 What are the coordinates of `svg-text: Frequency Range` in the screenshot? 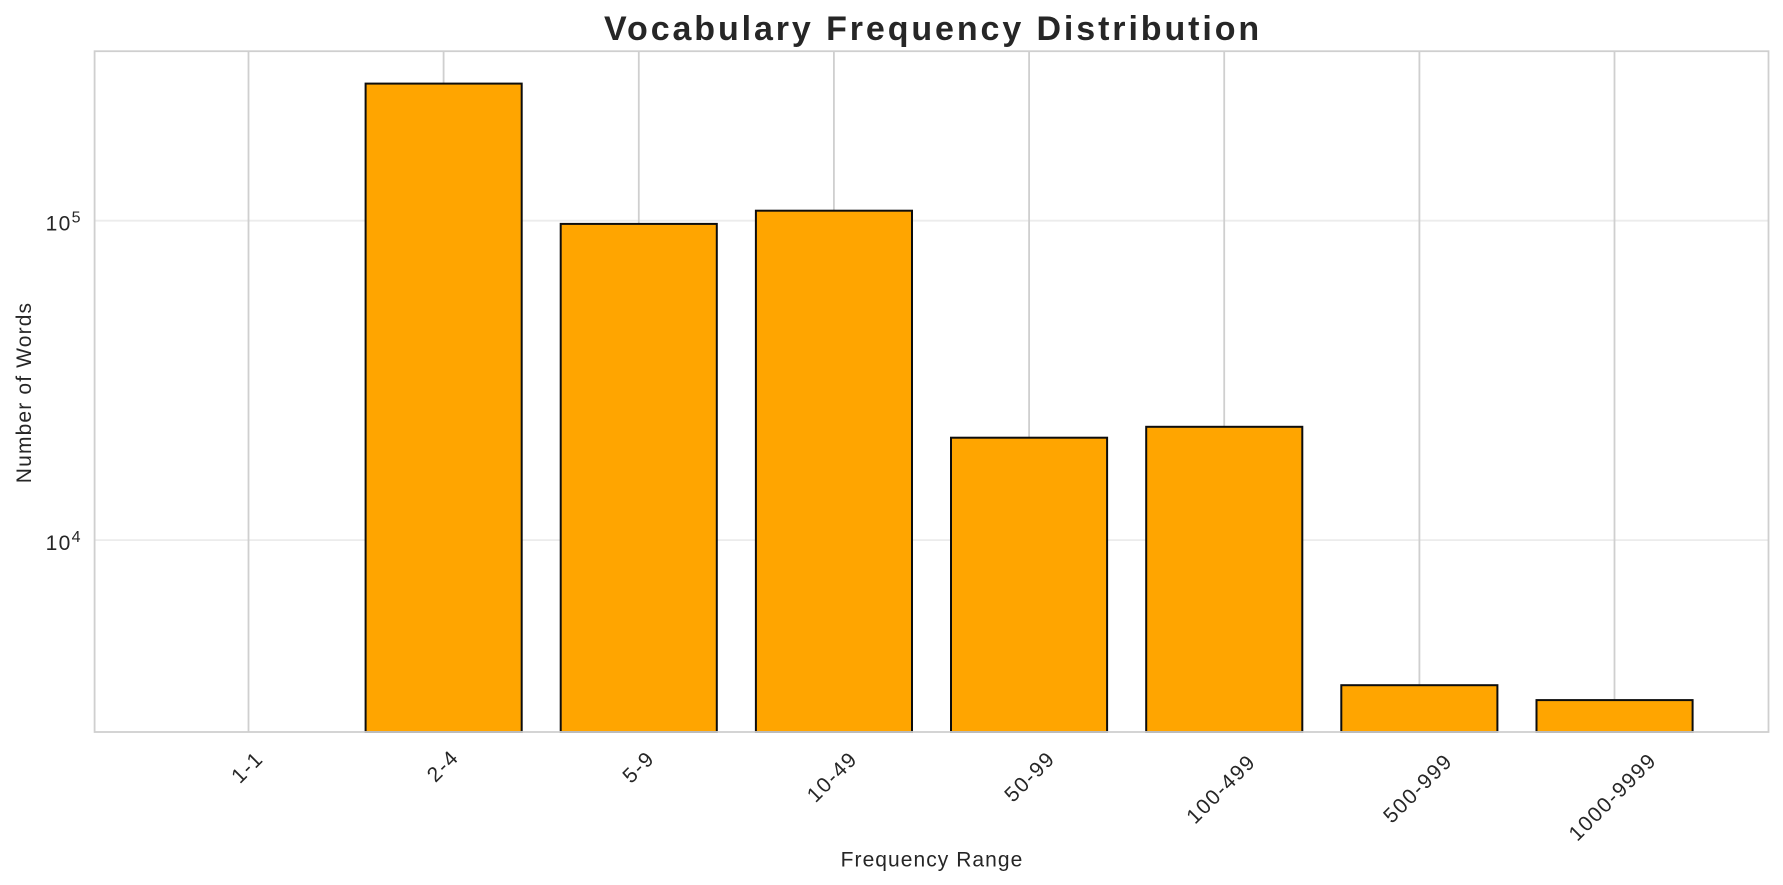 It's located at (932, 859).